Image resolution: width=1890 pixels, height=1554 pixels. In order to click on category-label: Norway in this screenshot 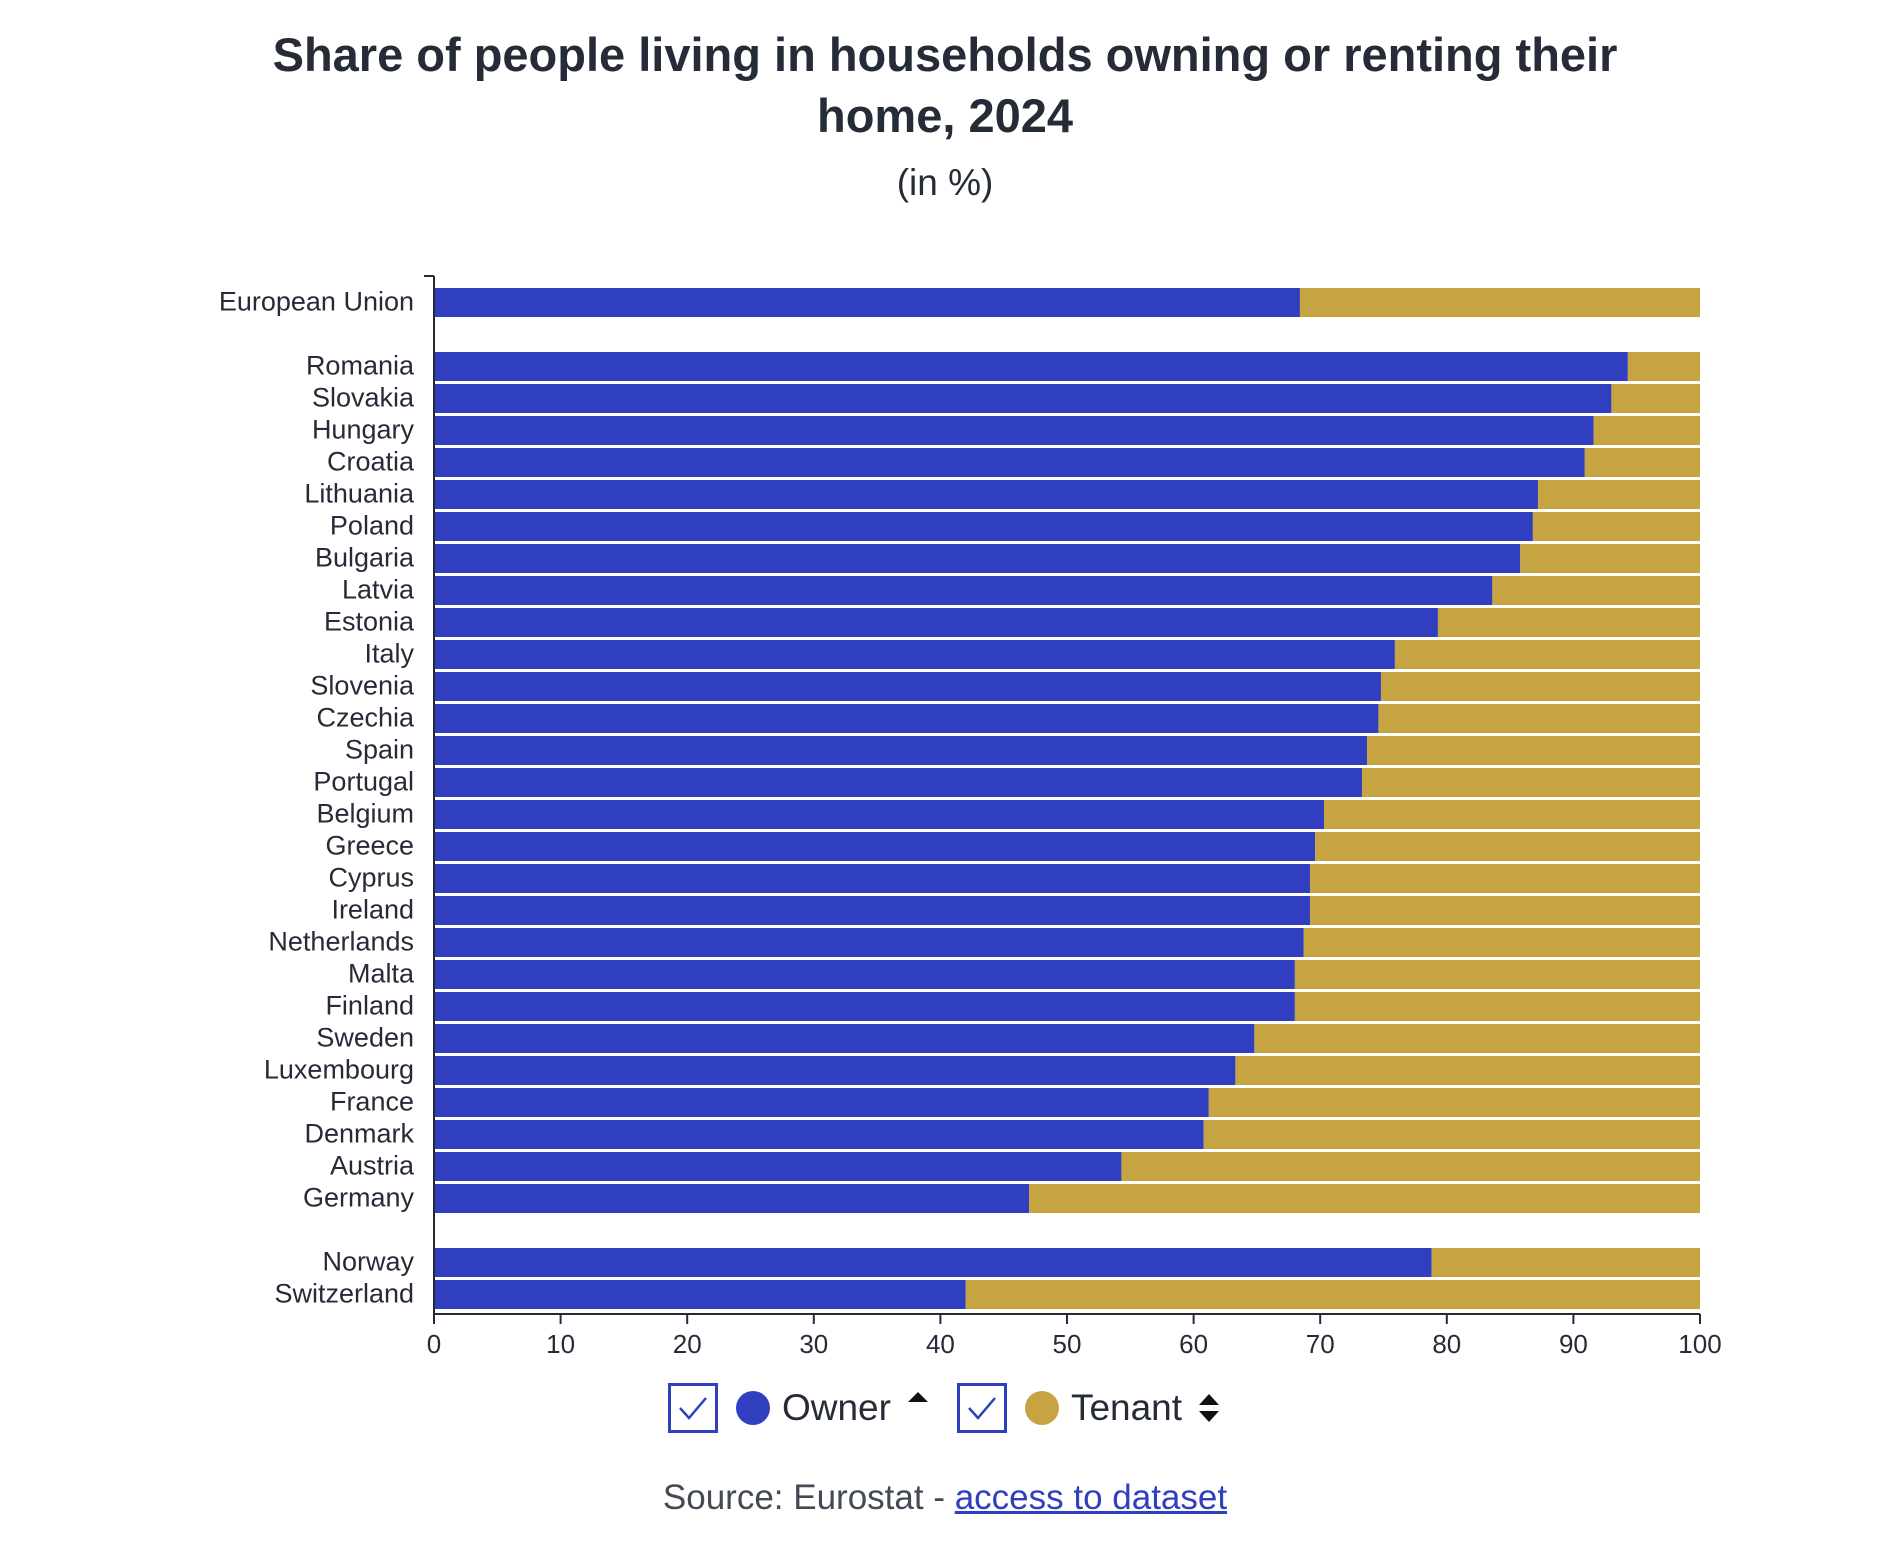, I will do `click(368, 1262)`.